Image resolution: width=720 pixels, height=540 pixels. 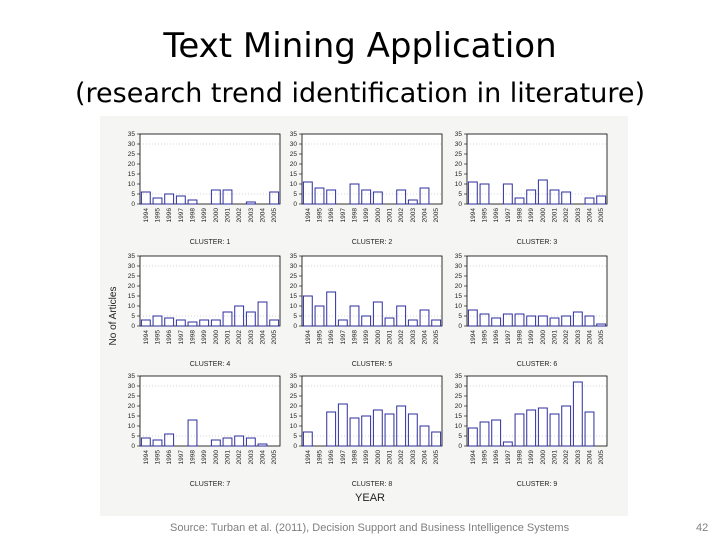 I want to click on x-axis-label: YEAR, so click(x=370, y=498).